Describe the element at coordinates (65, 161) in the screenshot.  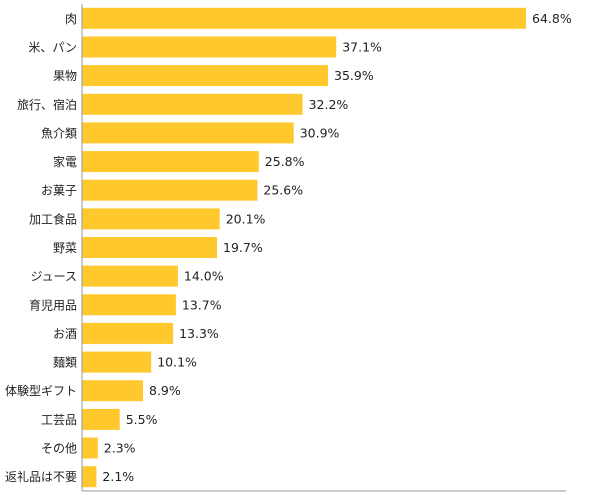
I see `category-label: 家電` at that location.